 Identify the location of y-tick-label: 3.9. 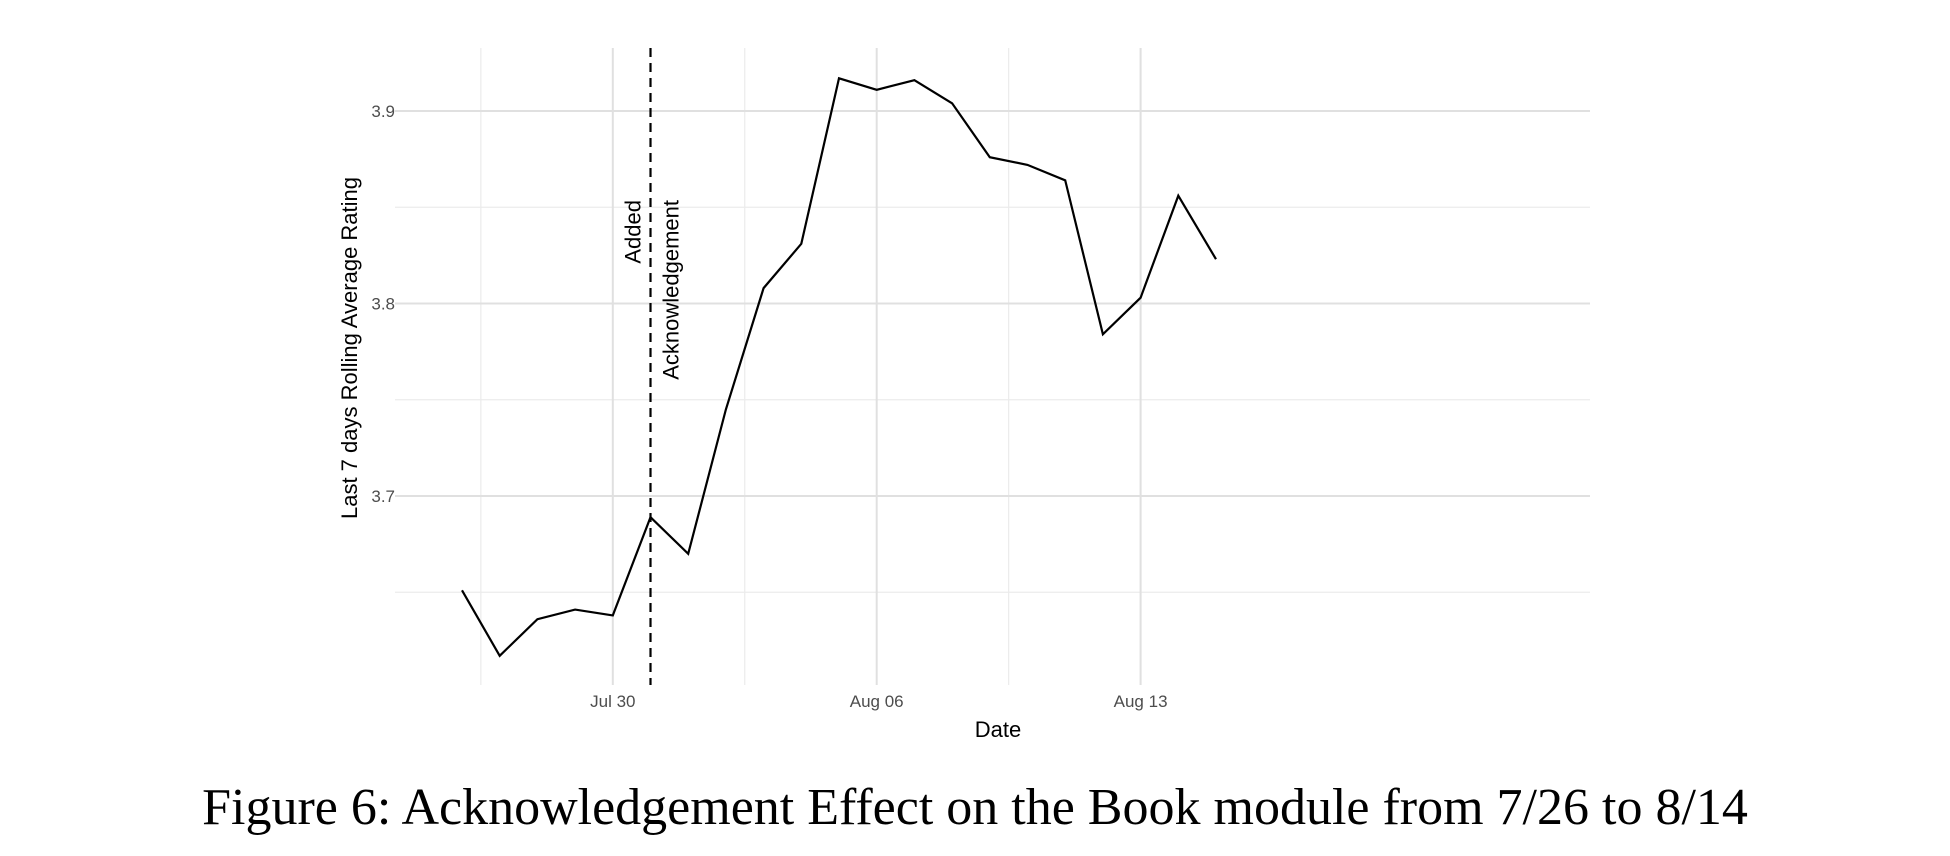
(383, 111).